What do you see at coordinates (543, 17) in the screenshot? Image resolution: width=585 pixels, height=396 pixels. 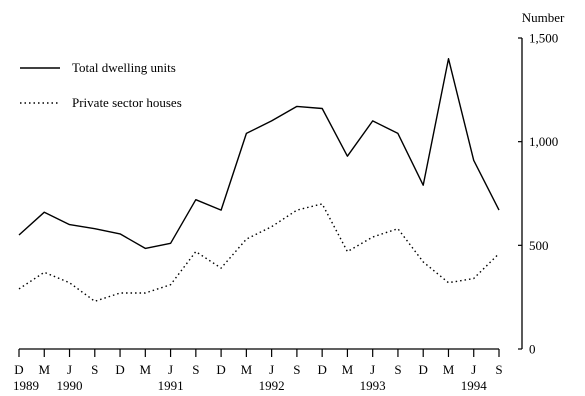 I see `y-axis-title: Number` at bounding box center [543, 17].